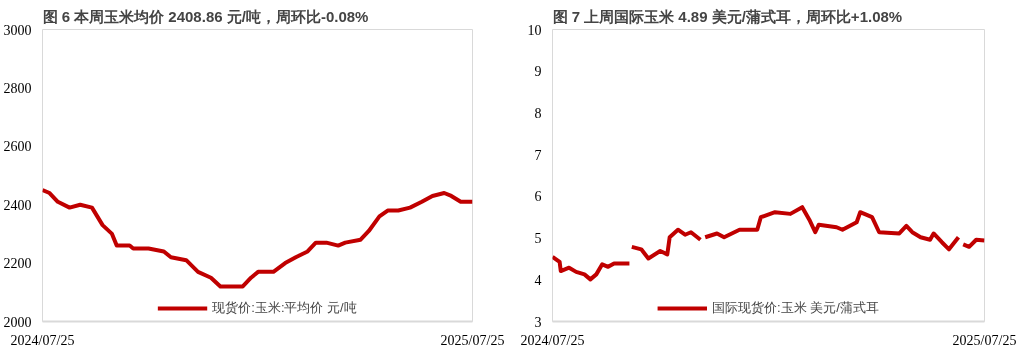 The image size is (1032, 363). I want to click on y-tick-label: 2200, so click(17, 264).